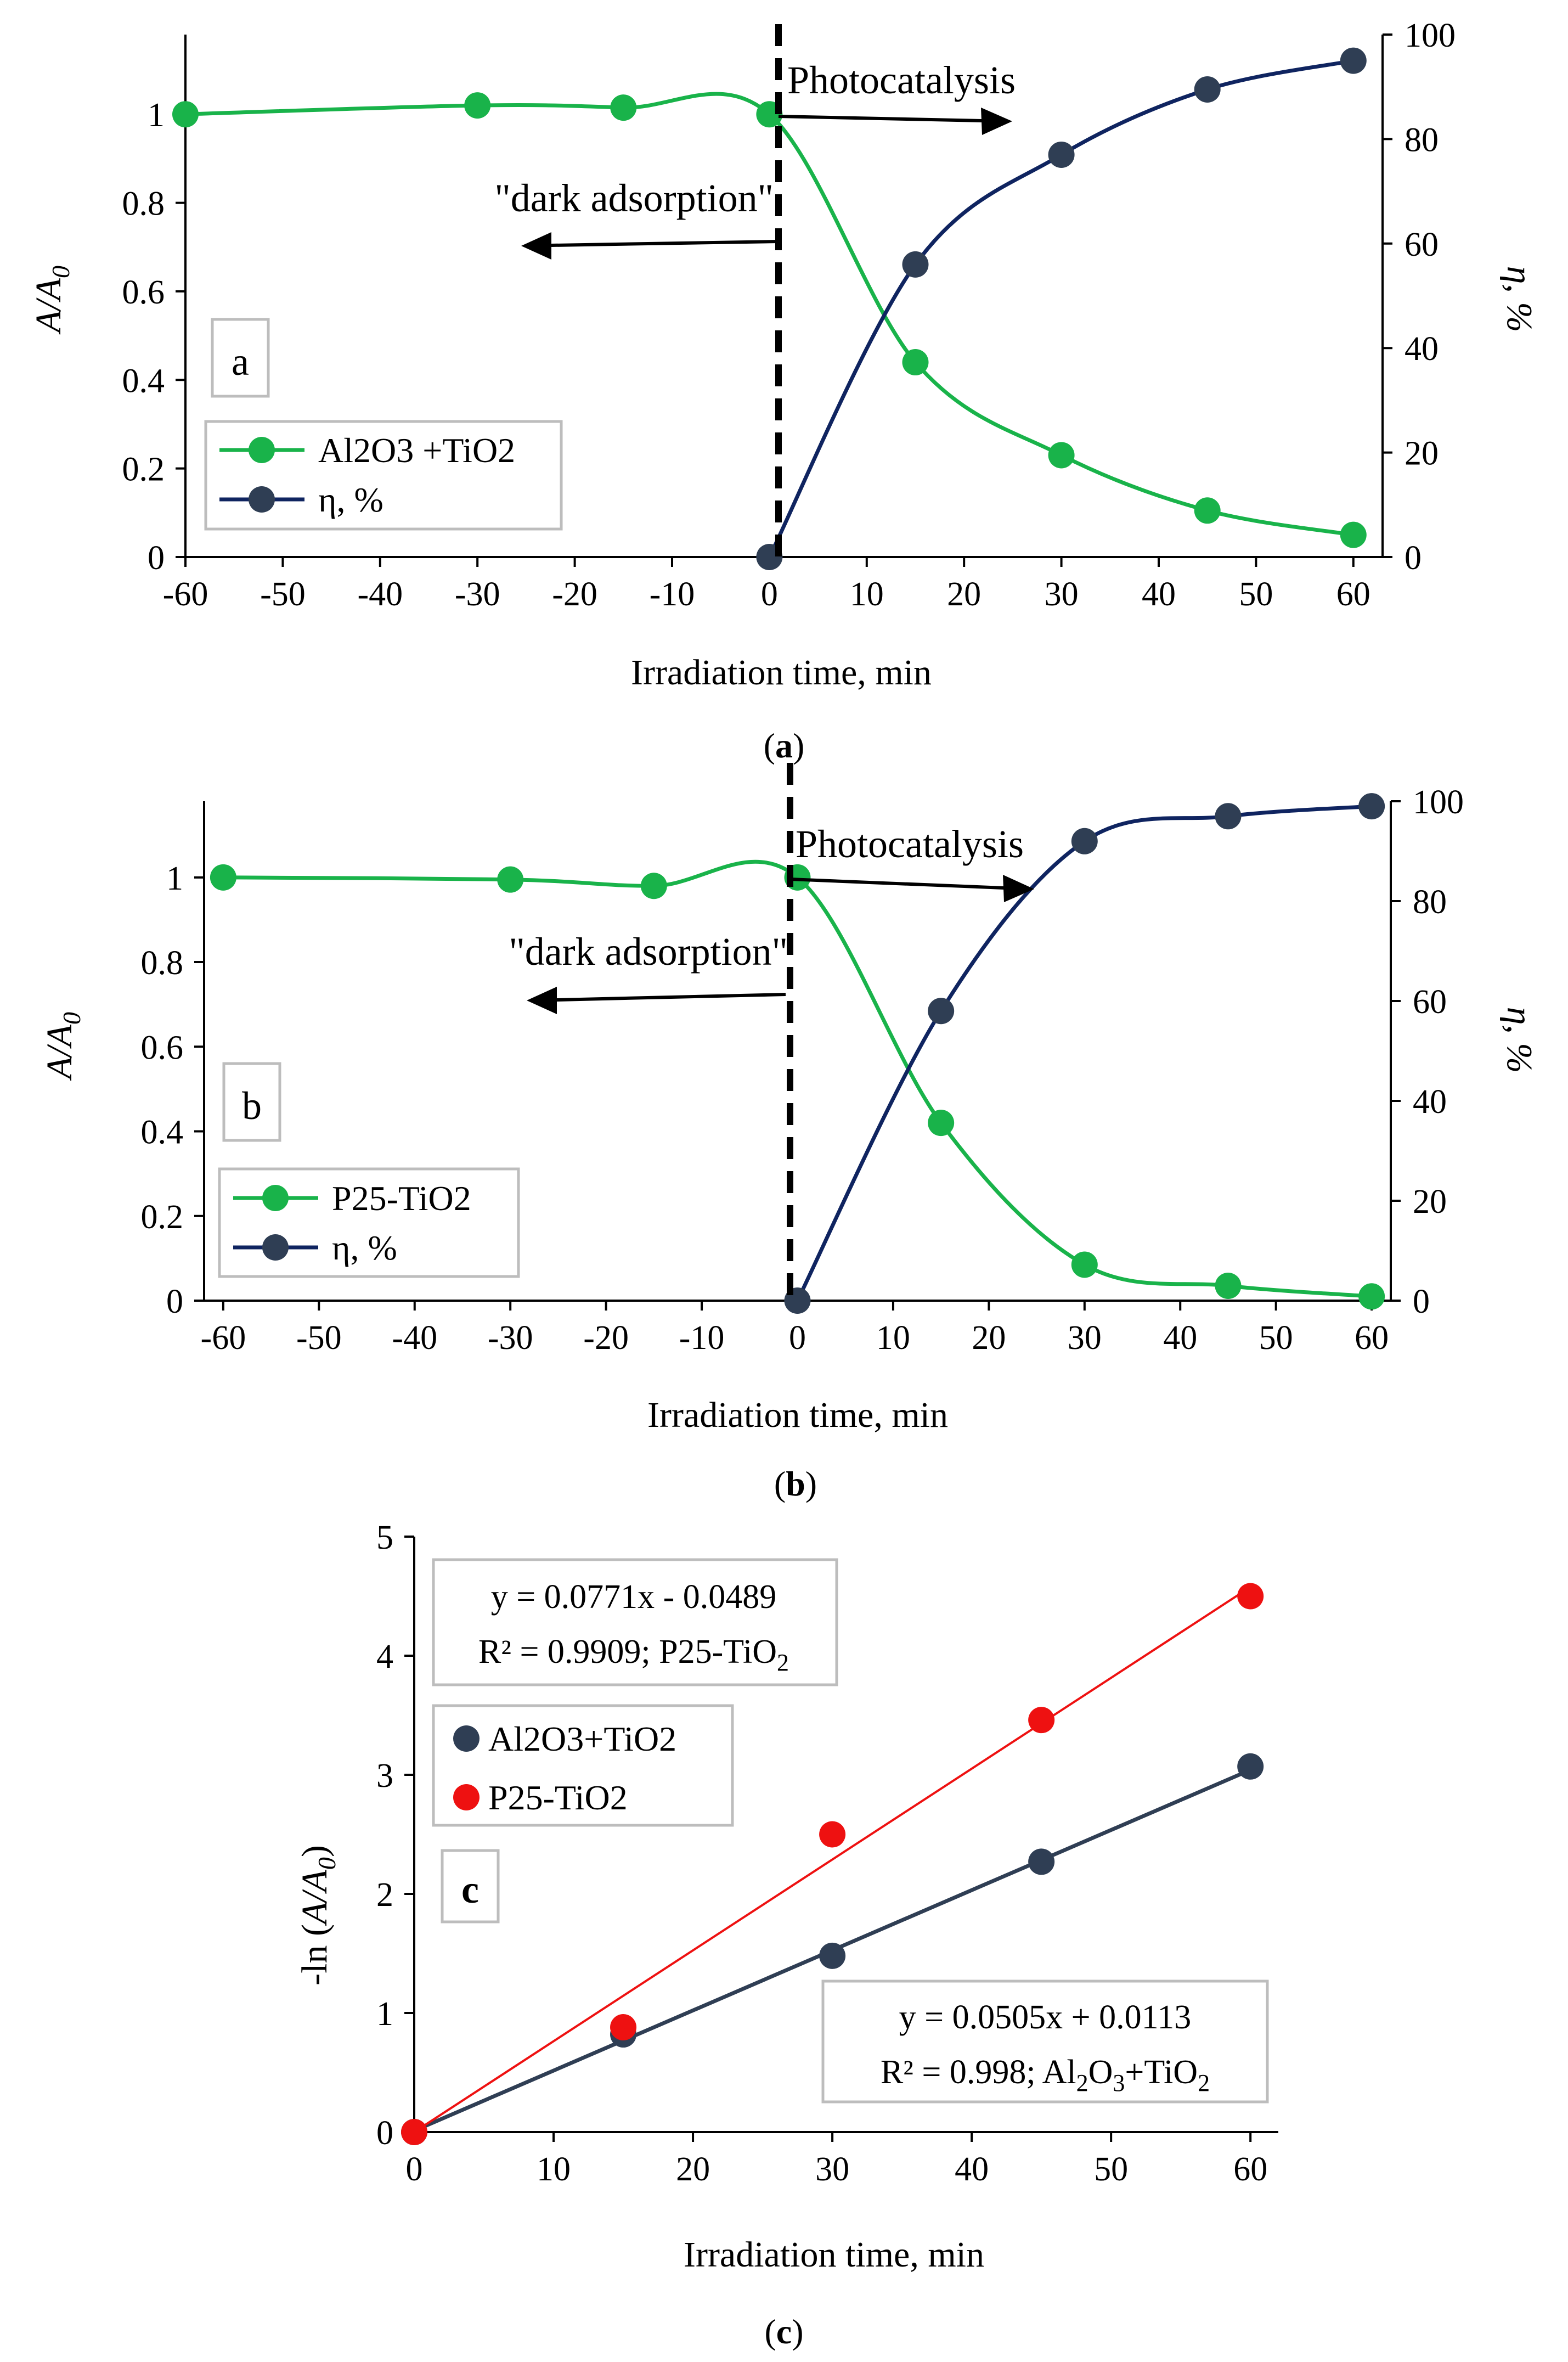  I want to click on chart-a-x-tick-label: -50, so click(283, 594).